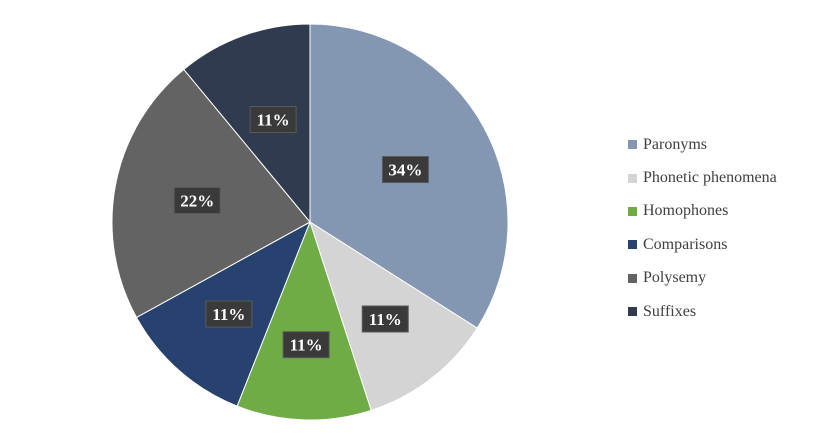 Image resolution: width=819 pixels, height=444 pixels. I want to click on legend-item-comparisons: Comparisons, so click(702, 244).